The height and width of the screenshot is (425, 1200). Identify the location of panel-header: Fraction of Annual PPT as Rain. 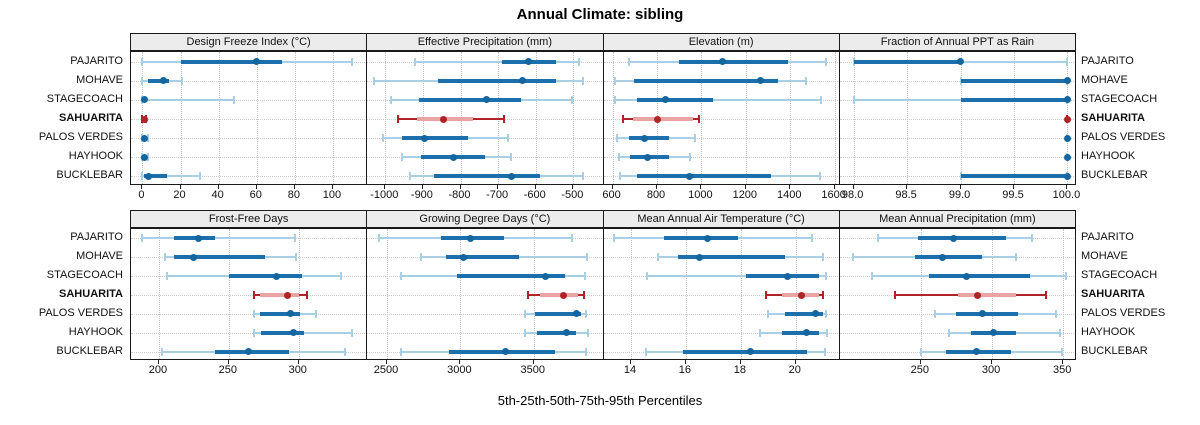
(957, 42).